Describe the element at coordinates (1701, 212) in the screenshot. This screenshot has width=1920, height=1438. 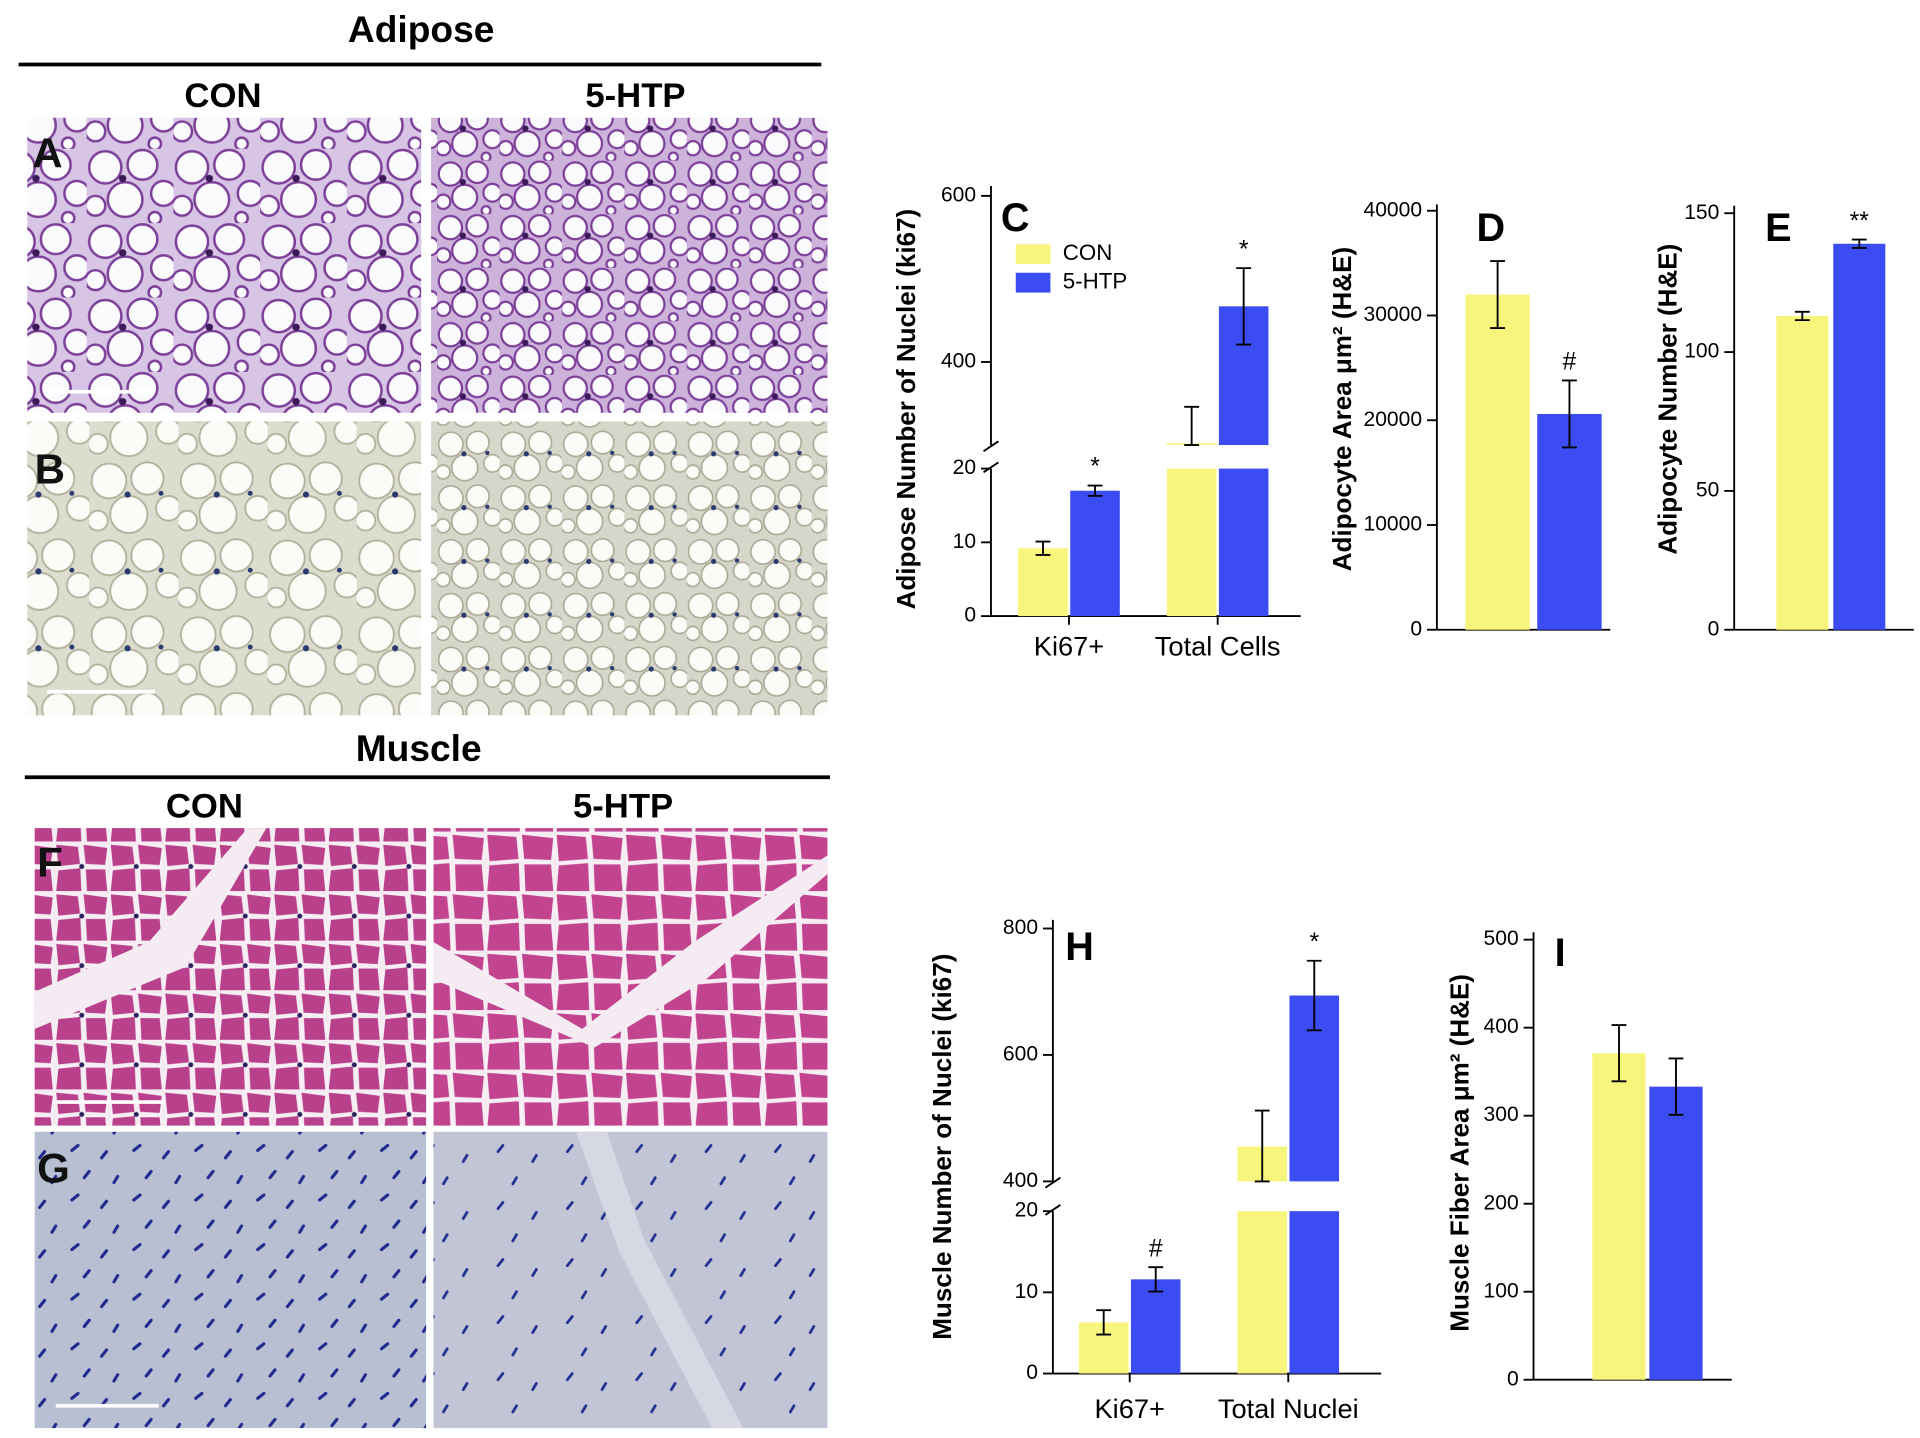
I see `y-tick-label: 150` at that location.